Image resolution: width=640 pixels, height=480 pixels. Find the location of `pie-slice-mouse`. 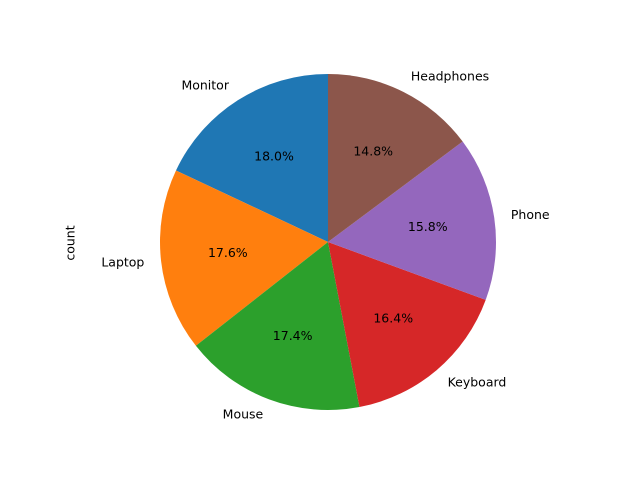

pie-slice-mouse is located at coordinates (277, 326).